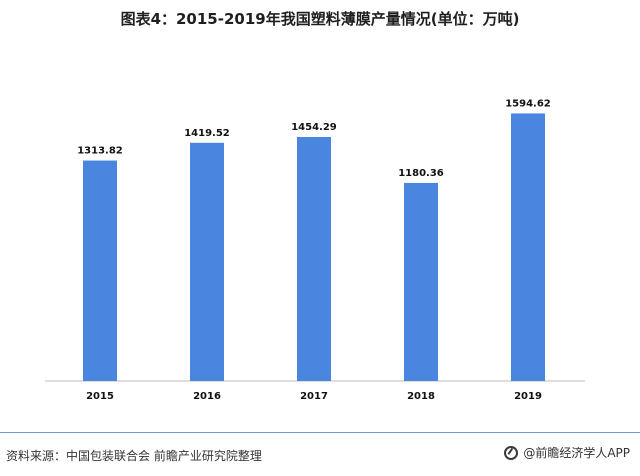  I want to click on data-label-2018: 1180.36, so click(421, 173).